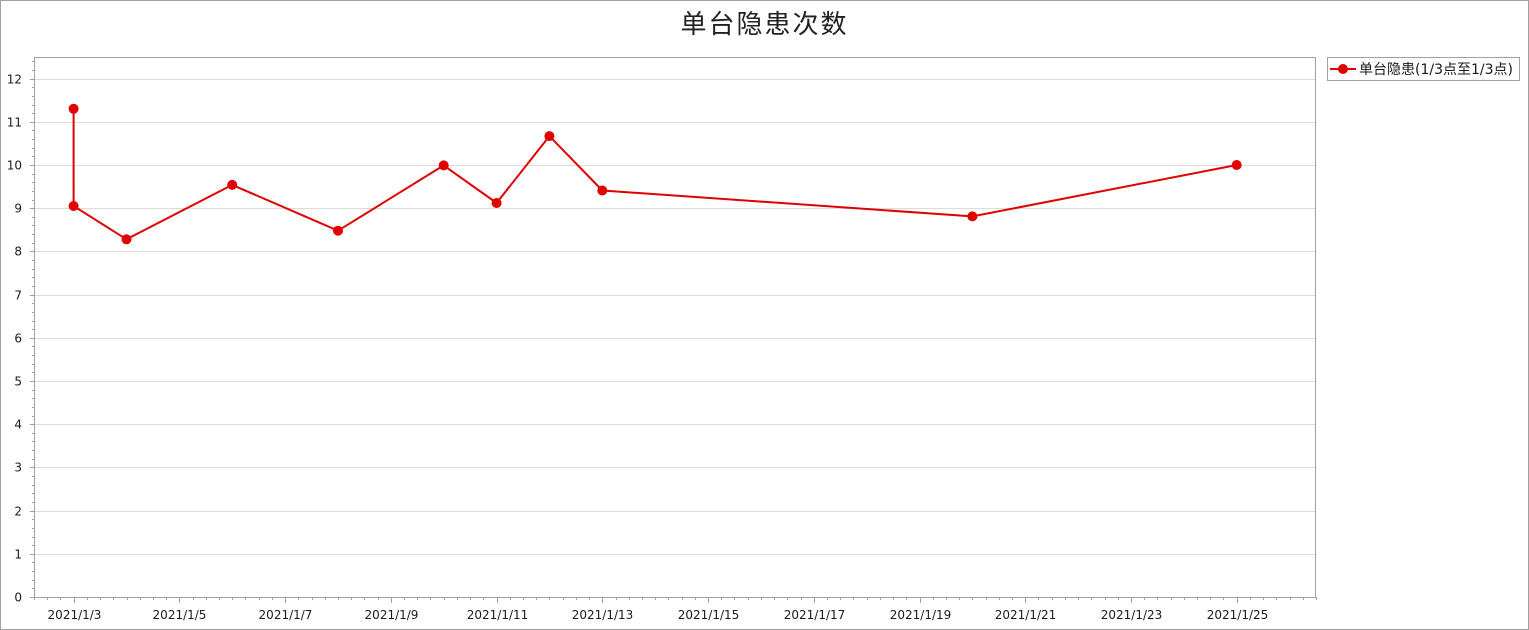  Describe the element at coordinates (815, 615) in the screenshot. I see `x-tick-label: 2021/1/17` at that location.